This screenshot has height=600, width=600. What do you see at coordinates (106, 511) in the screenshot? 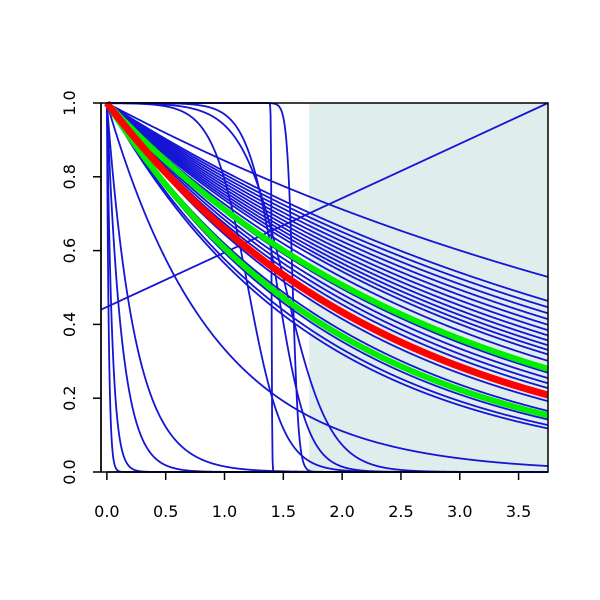
I see `x-tick-label-0: 0.0` at bounding box center [106, 511].